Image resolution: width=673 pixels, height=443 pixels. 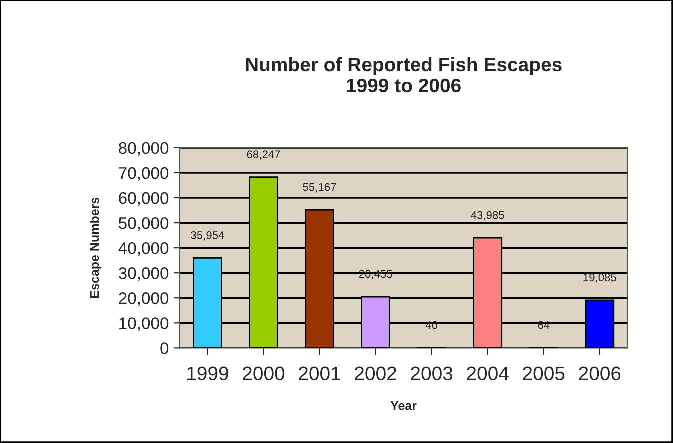 What do you see at coordinates (264, 373) in the screenshot?
I see `x-tick-label: 2000` at bounding box center [264, 373].